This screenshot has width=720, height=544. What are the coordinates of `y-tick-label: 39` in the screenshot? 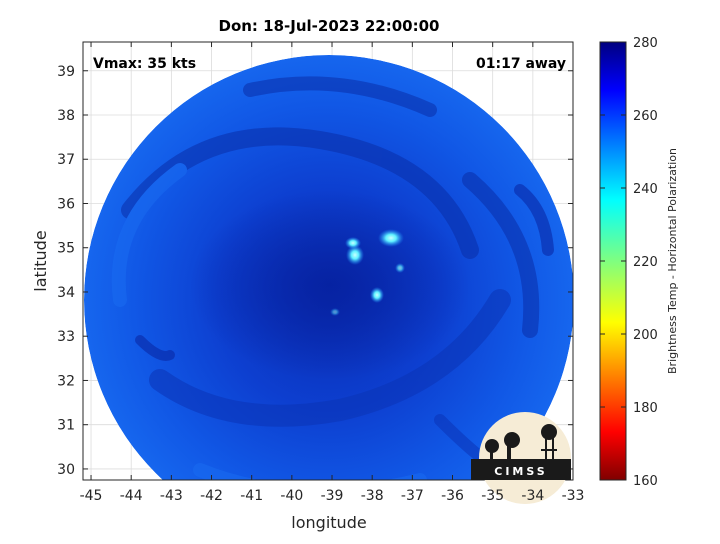 It's located at (66, 72).